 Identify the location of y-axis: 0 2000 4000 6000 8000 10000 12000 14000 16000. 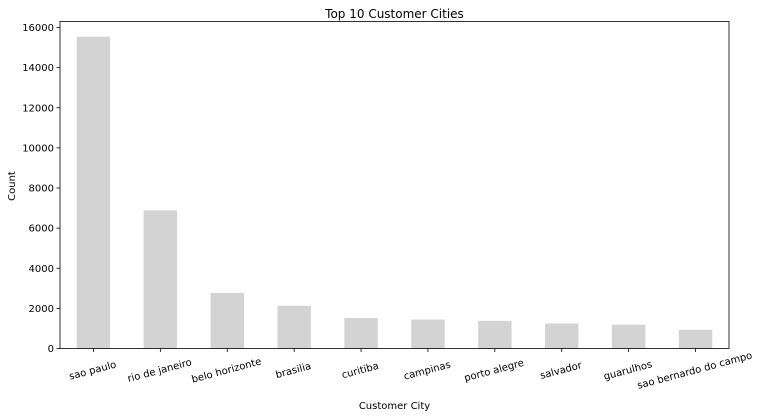
(41, 189).